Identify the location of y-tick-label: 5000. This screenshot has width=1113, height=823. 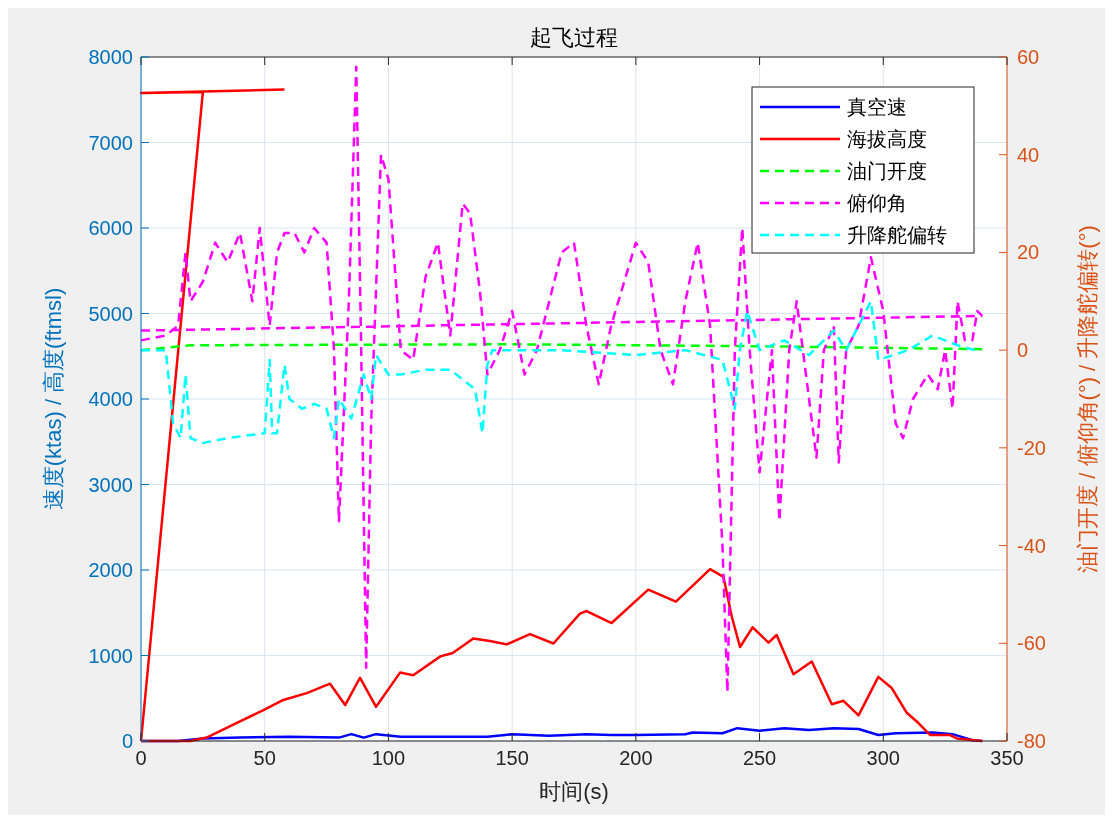
(110, 313).